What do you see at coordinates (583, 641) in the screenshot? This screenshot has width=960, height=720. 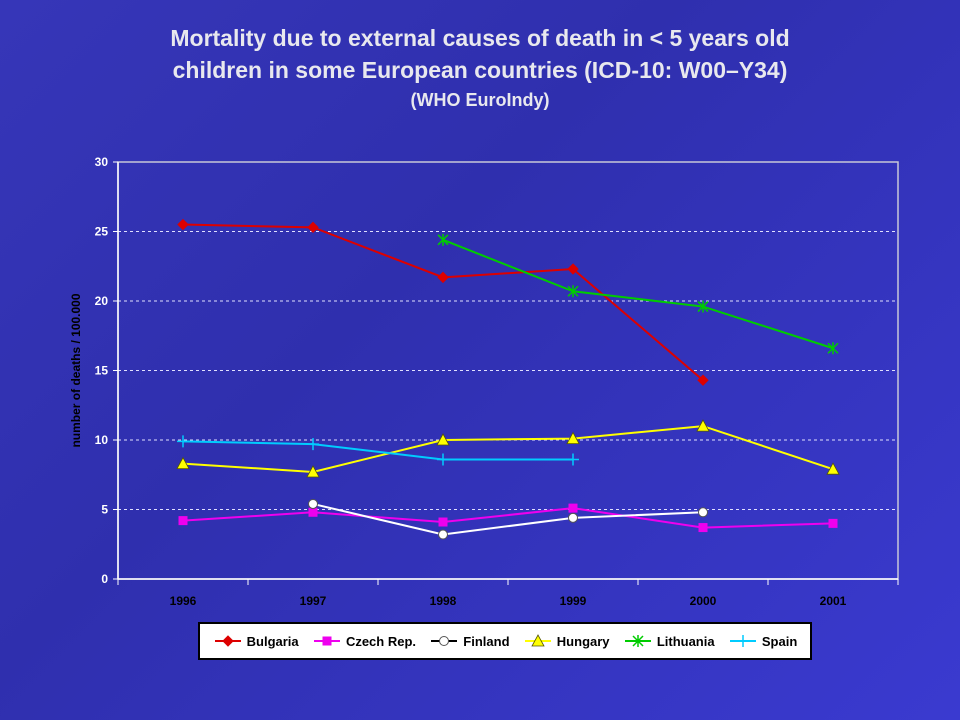 I see `legend-label: Hungary` at bounding box center [583, 641].